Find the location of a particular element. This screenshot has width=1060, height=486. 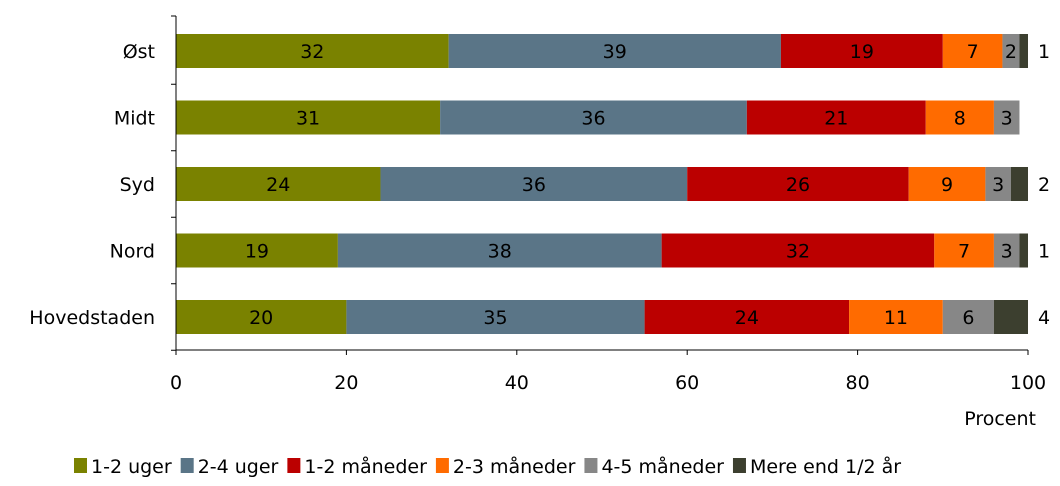

legend-label-1-2-uger: 1-2 uger is located at coordinates (131, 467).